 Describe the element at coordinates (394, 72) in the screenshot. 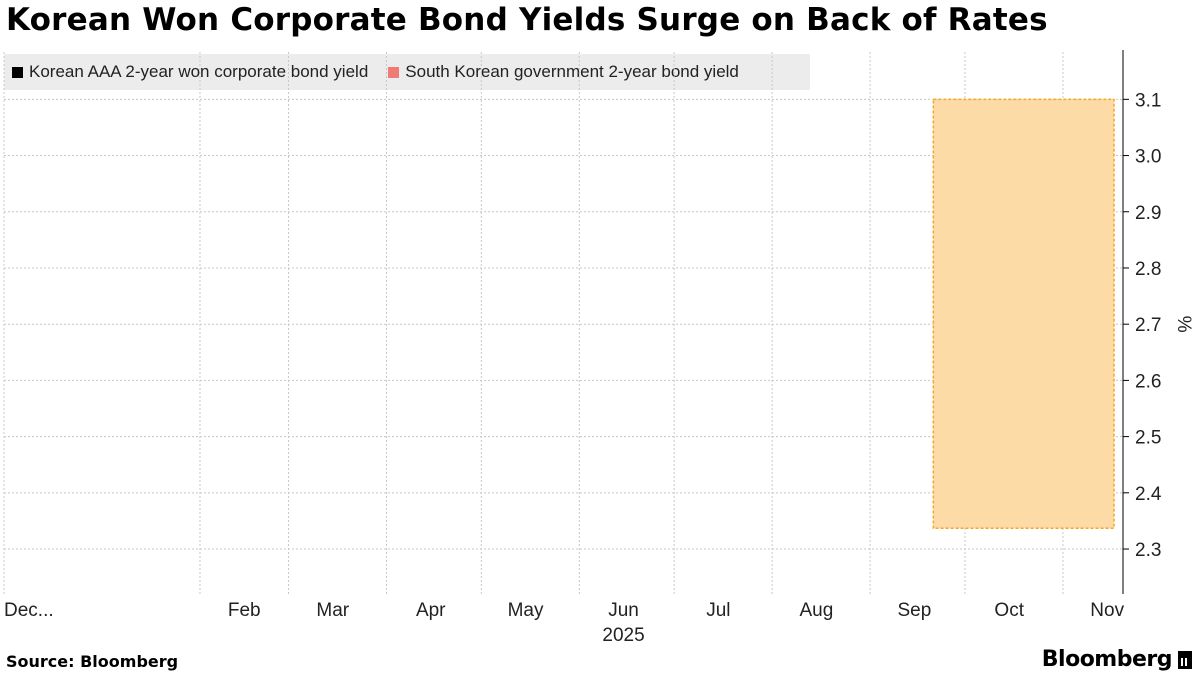

I see `legend-swatch-government` at that location.